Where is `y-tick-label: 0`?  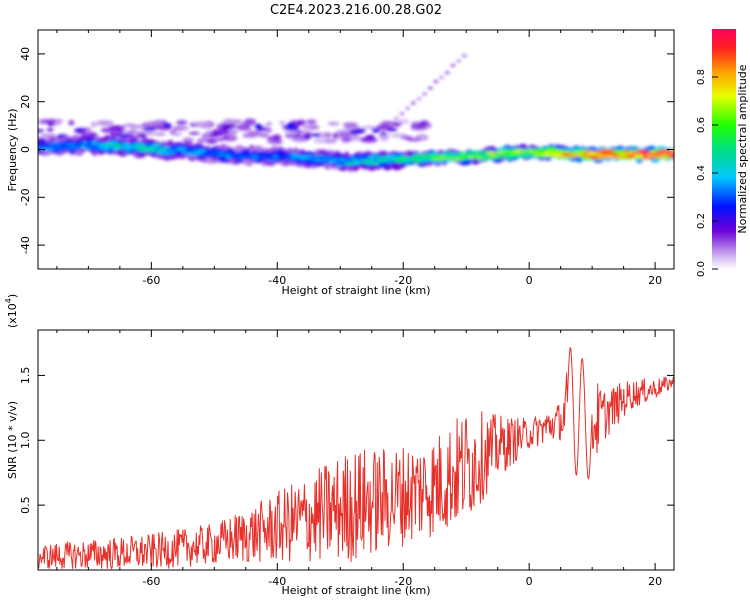 y-tick-label: 0 is located at coordinates (25, 149).